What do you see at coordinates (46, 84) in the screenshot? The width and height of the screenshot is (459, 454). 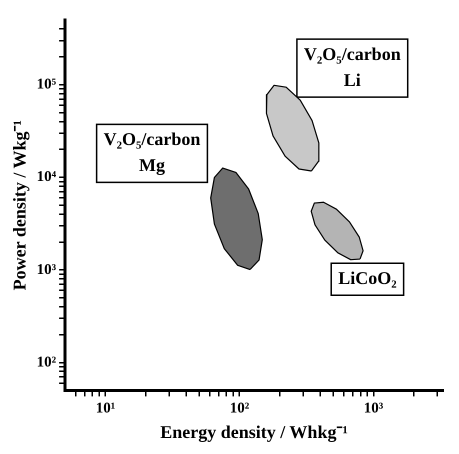 I see `y-tick-label: 10⁵` at bounding box center [46, 84].